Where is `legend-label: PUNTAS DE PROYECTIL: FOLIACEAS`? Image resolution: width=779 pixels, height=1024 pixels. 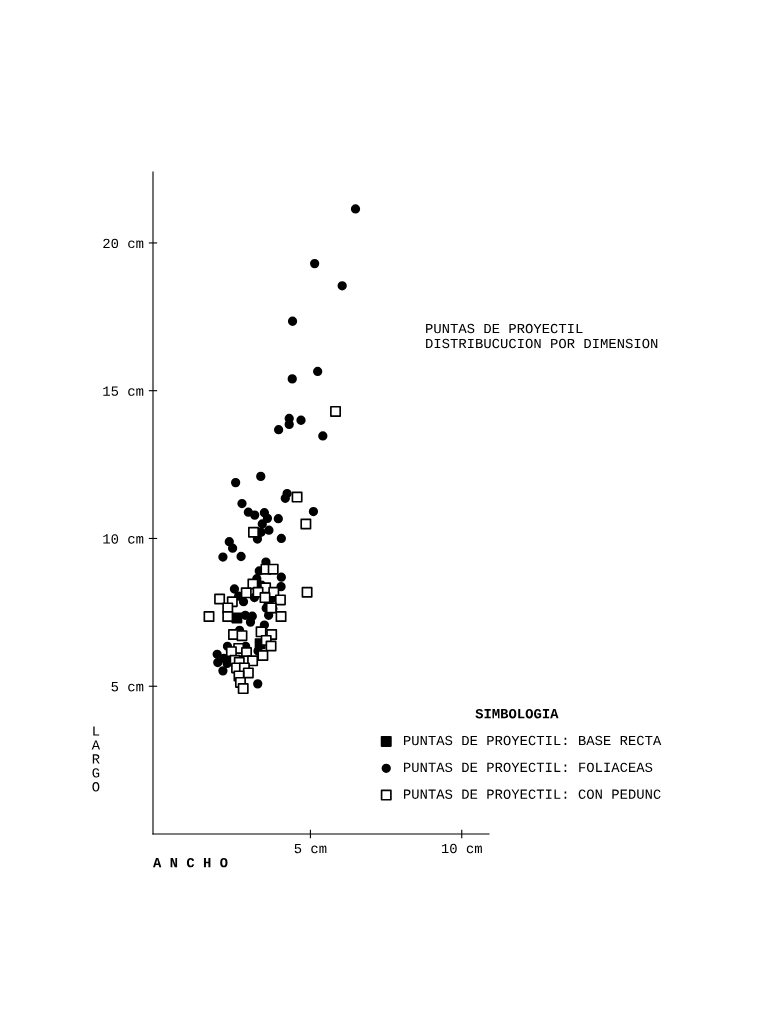
legend-label: PUNTAS DE PROYECTIL: FOLIACEAS is located at coordinates (528, 767).